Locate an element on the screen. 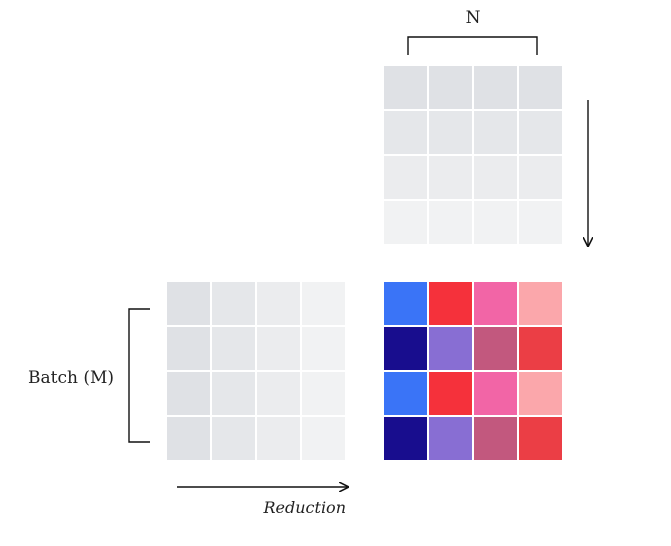 This screenshot has width=671, height=546. left-cell-r2-c3 is located at coordinates (323, 393).